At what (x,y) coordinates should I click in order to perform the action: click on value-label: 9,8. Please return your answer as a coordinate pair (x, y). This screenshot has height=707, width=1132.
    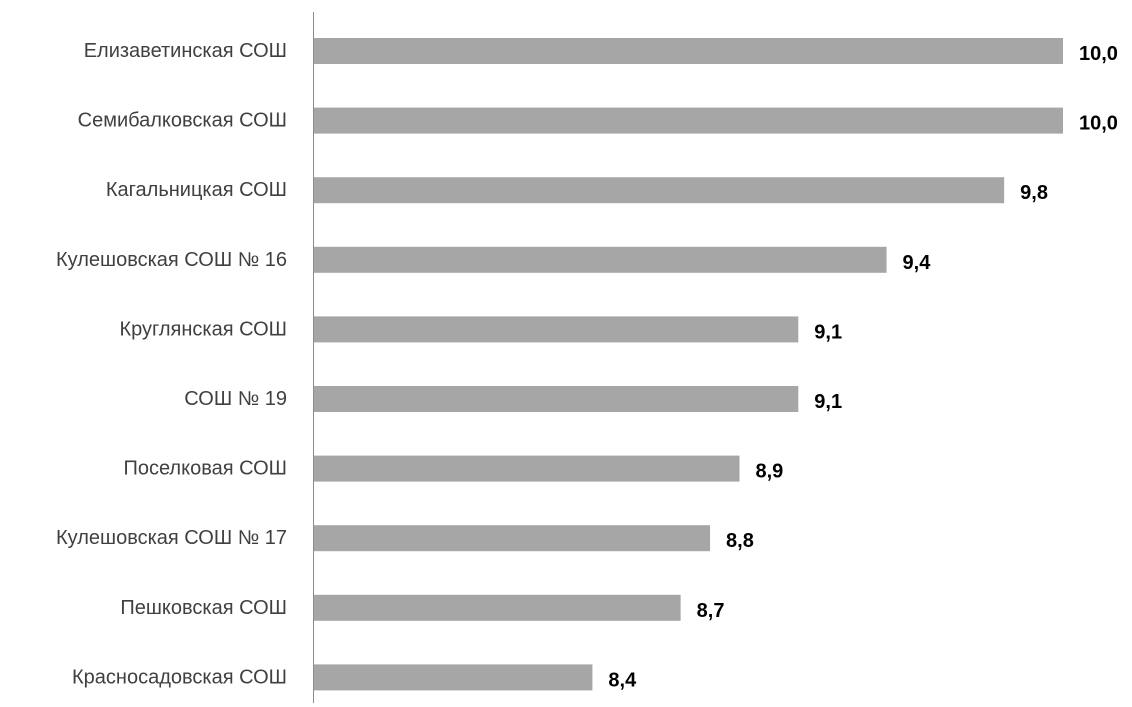
    Looking at the image, I should click on (1034, 193).